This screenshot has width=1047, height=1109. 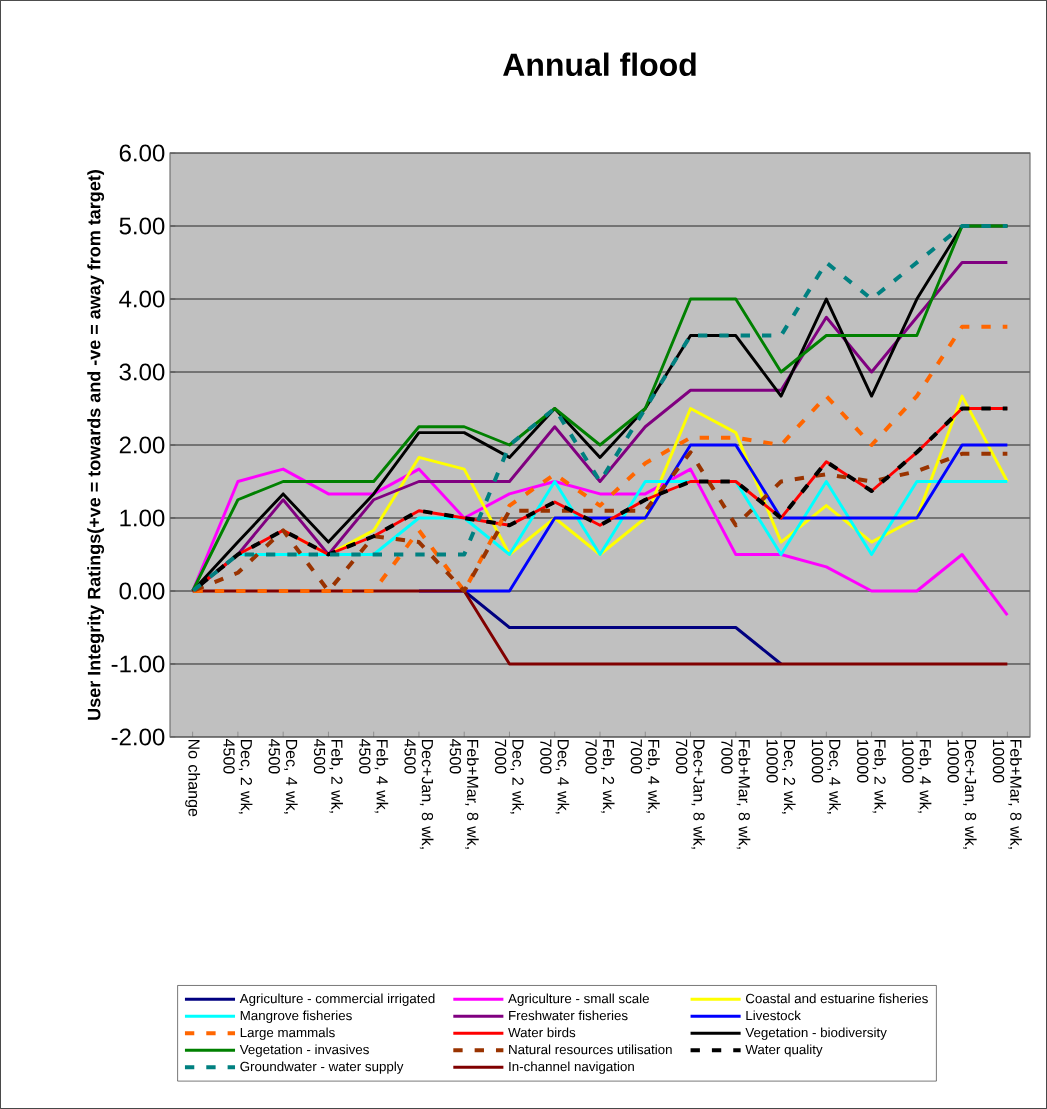 I want to click on x-tick-label: Dec, 4 wk, 4500, so click(x=283, y=776).